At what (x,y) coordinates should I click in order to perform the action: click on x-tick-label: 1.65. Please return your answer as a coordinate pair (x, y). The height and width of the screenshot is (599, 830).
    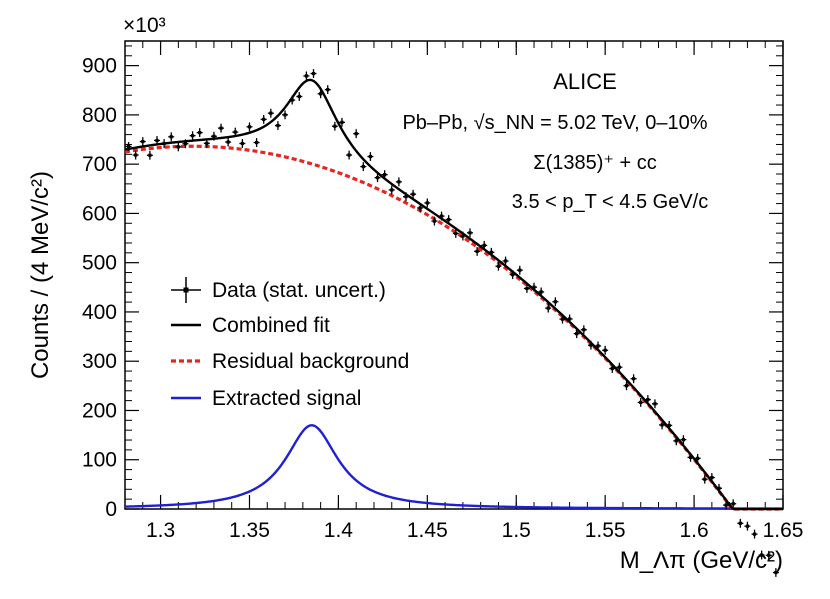
    Looking at the image, I should click on (783, 530).